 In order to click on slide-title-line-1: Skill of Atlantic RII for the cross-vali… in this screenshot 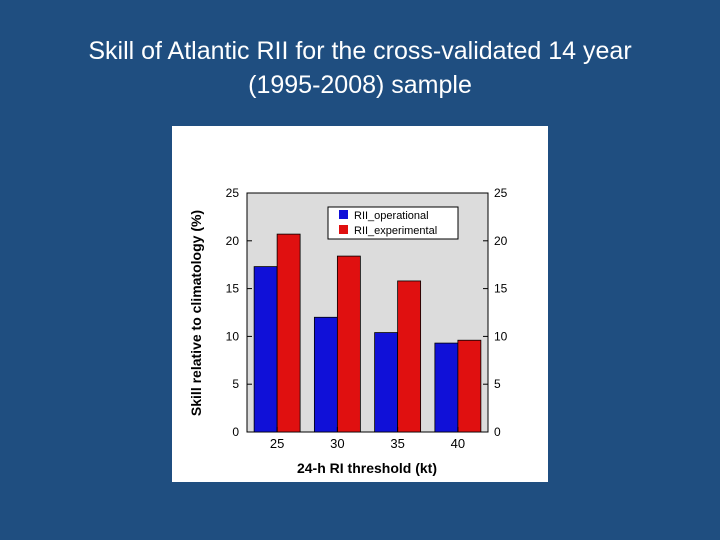, I will do `click(360, 51)`.